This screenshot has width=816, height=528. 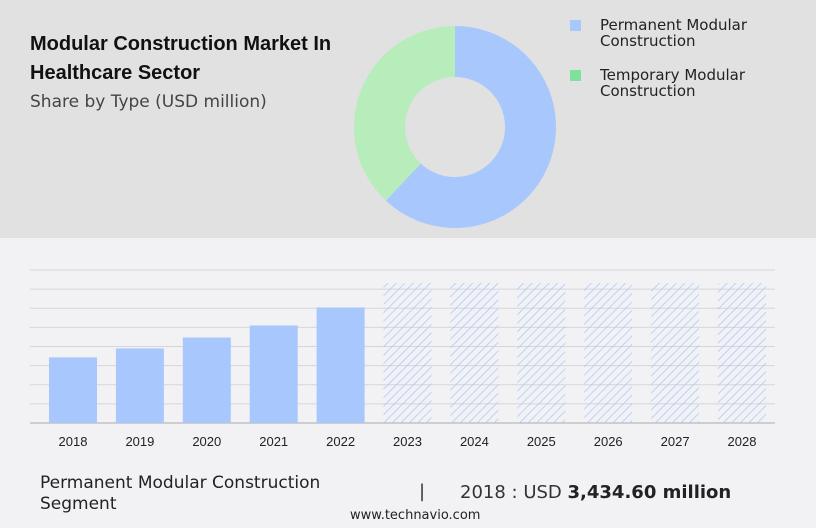 I want to click on bar-2028, so click(x=742, y=353).